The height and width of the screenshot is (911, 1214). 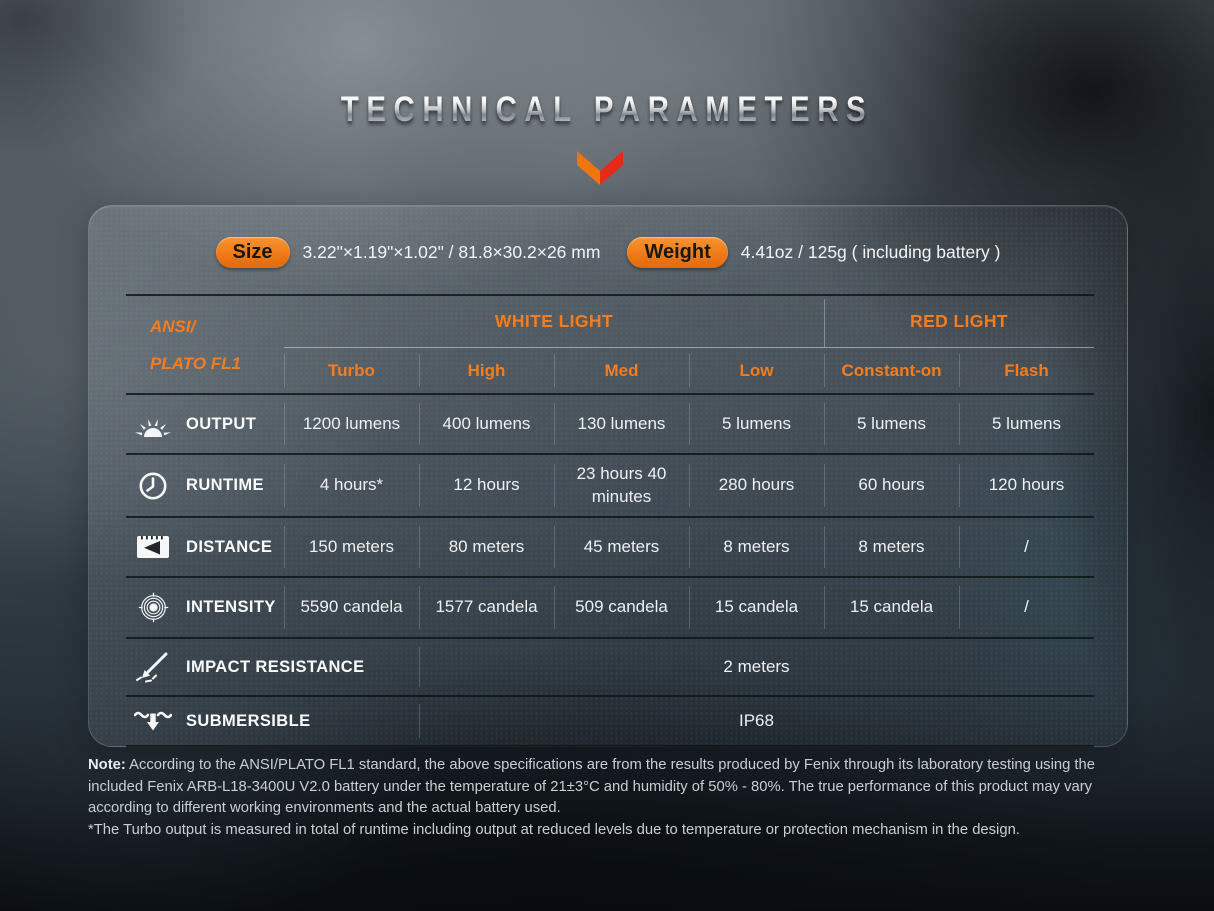 I want to click on submersible-value: IP68, so click(x=756, y=720).